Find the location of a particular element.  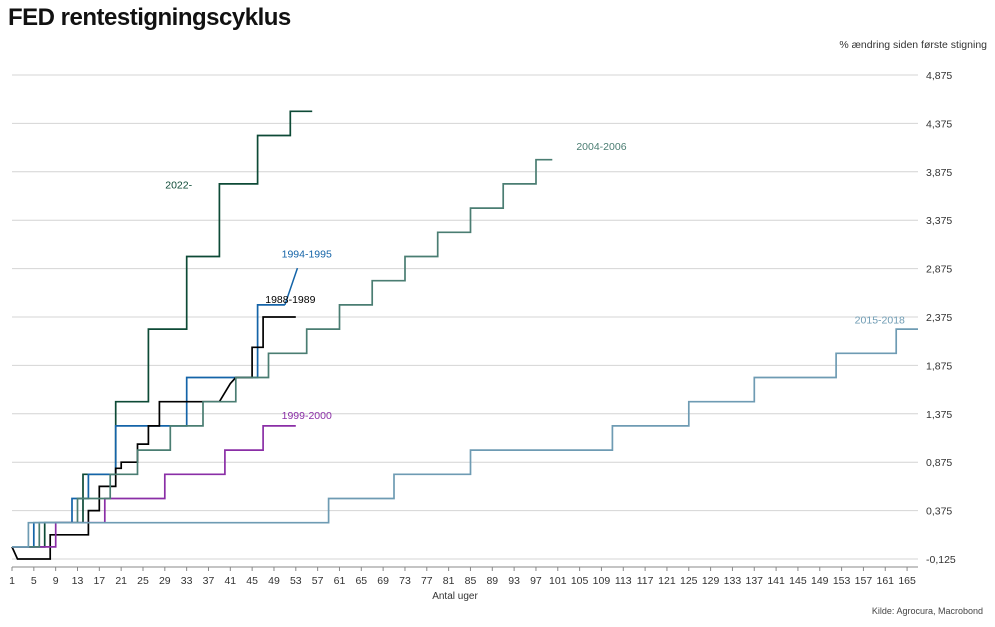

x-tick-label: 5 is located at coordinates (34, 581).